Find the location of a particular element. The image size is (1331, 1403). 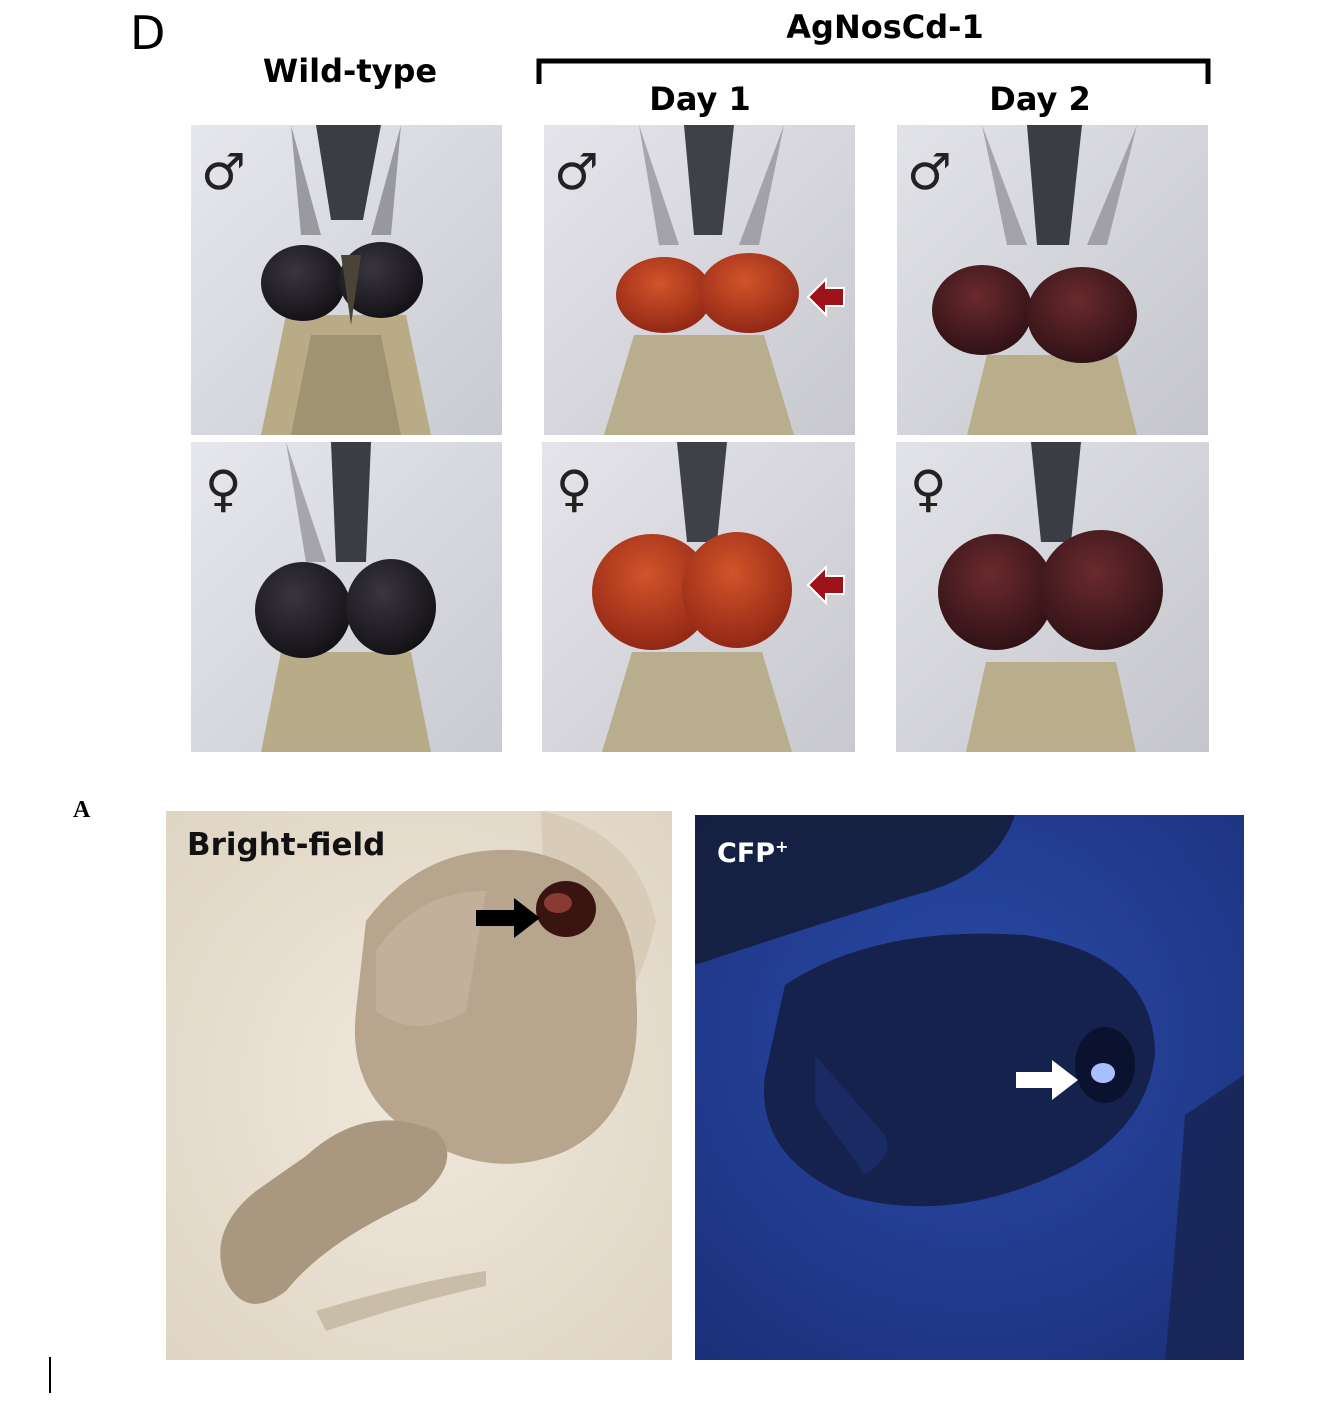

black-arrow-icon is located at coordinates (508, 918).